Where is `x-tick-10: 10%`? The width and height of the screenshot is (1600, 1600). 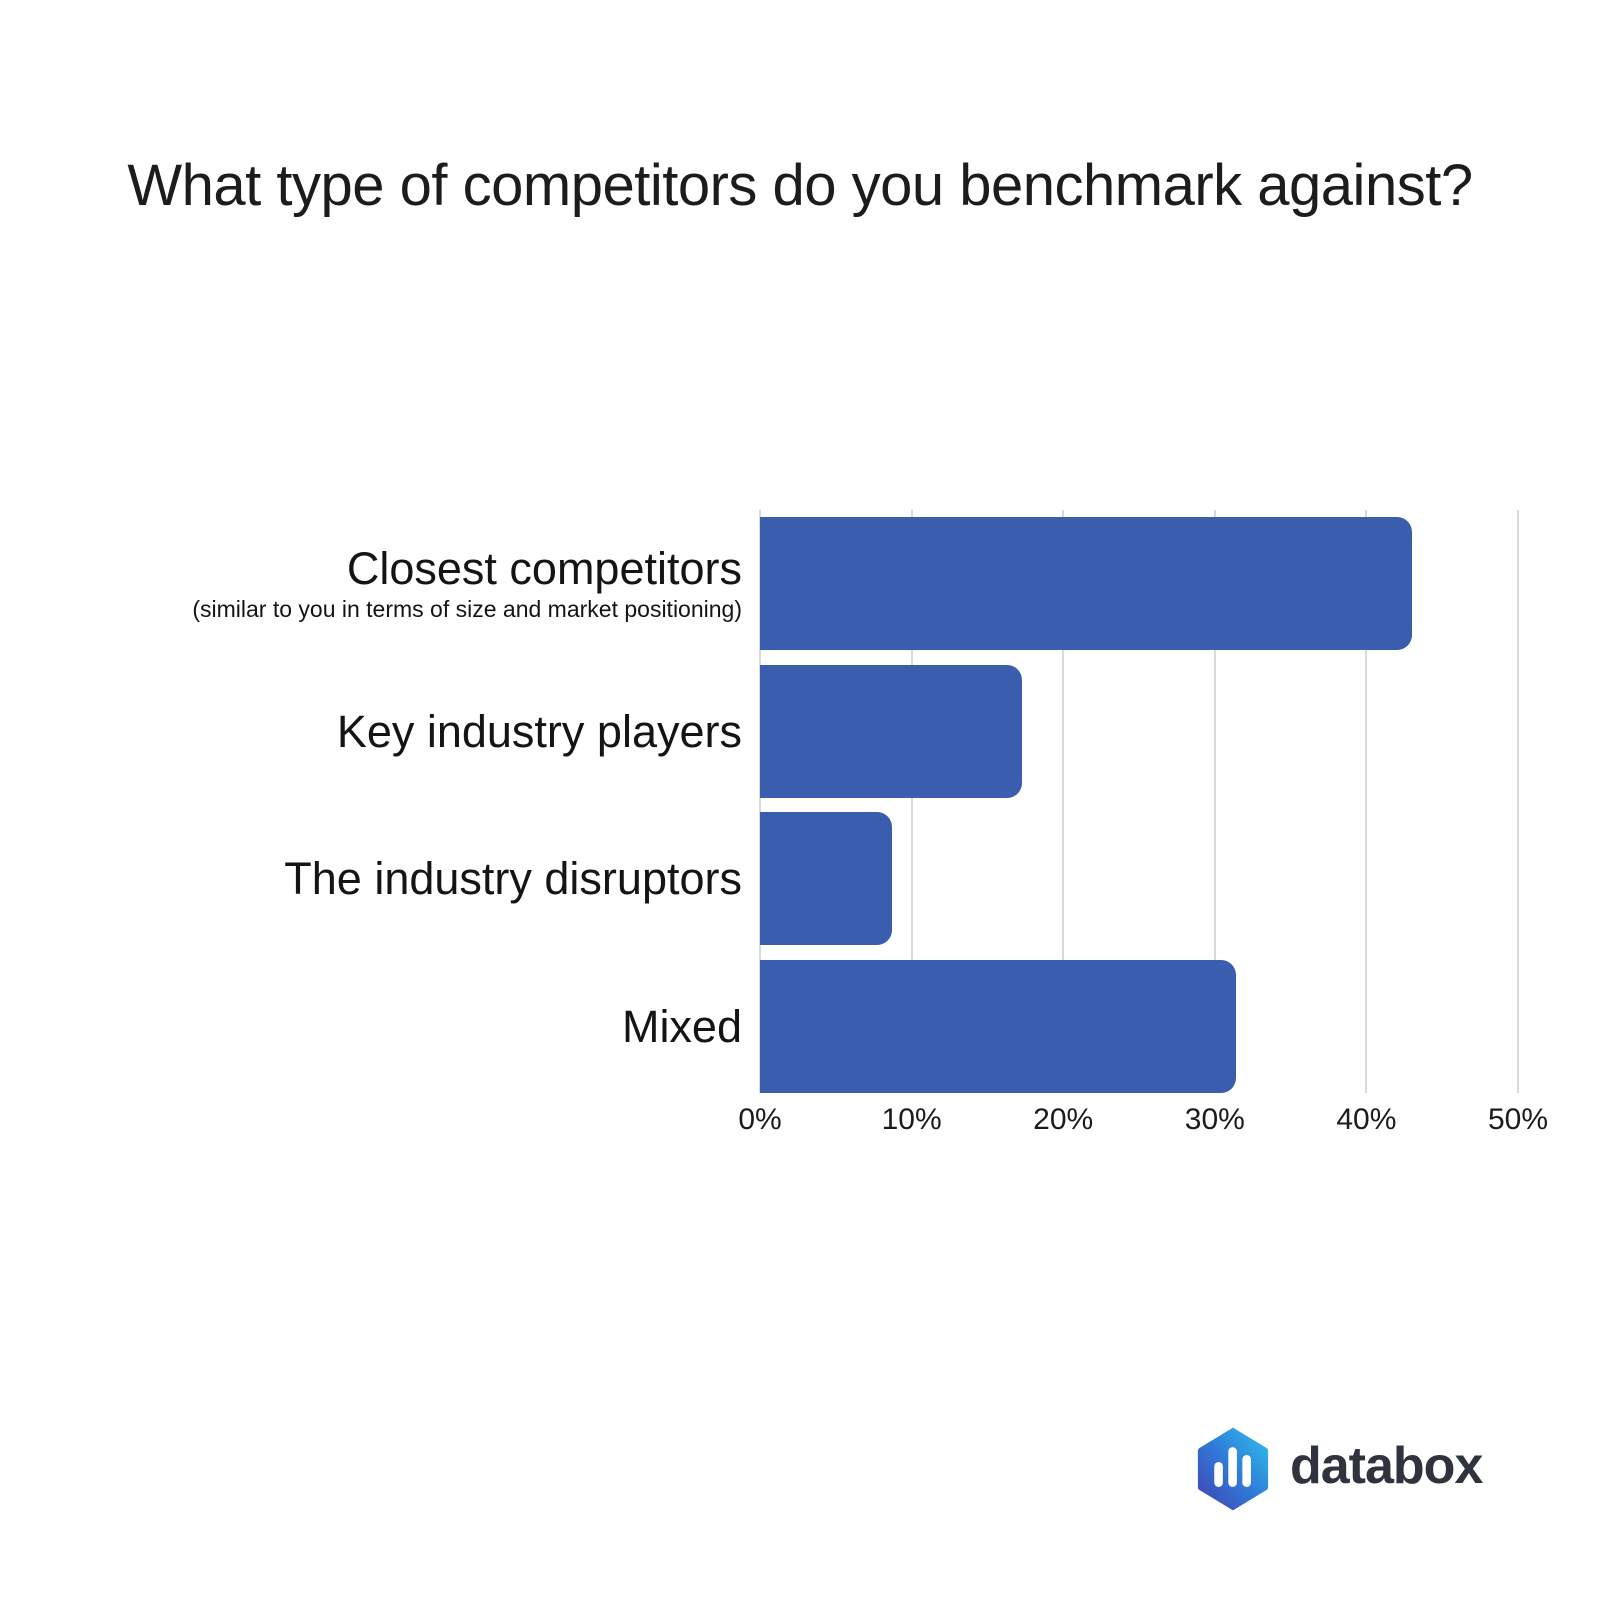
x-tick-10: 10% is located at coordinates (911, 1119).